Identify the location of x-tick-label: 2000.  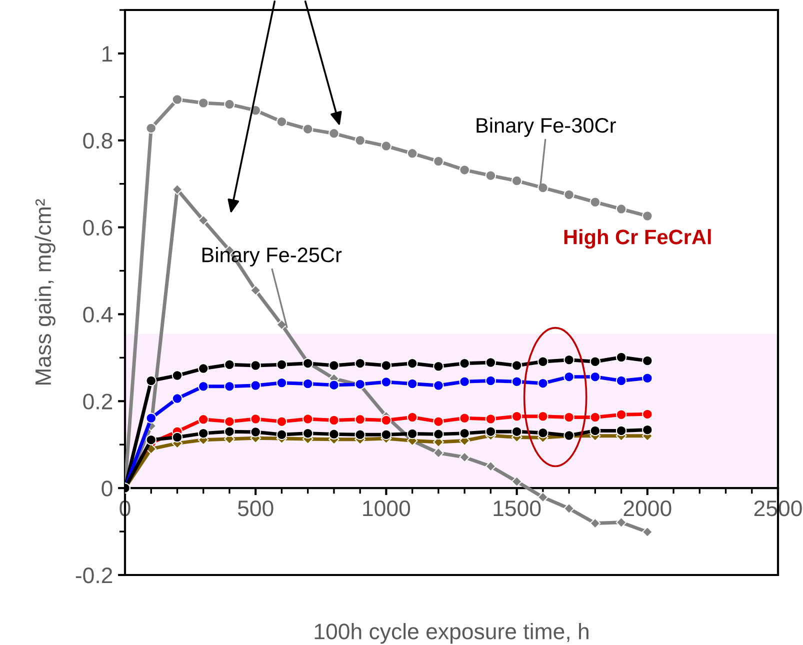
(648, 508).